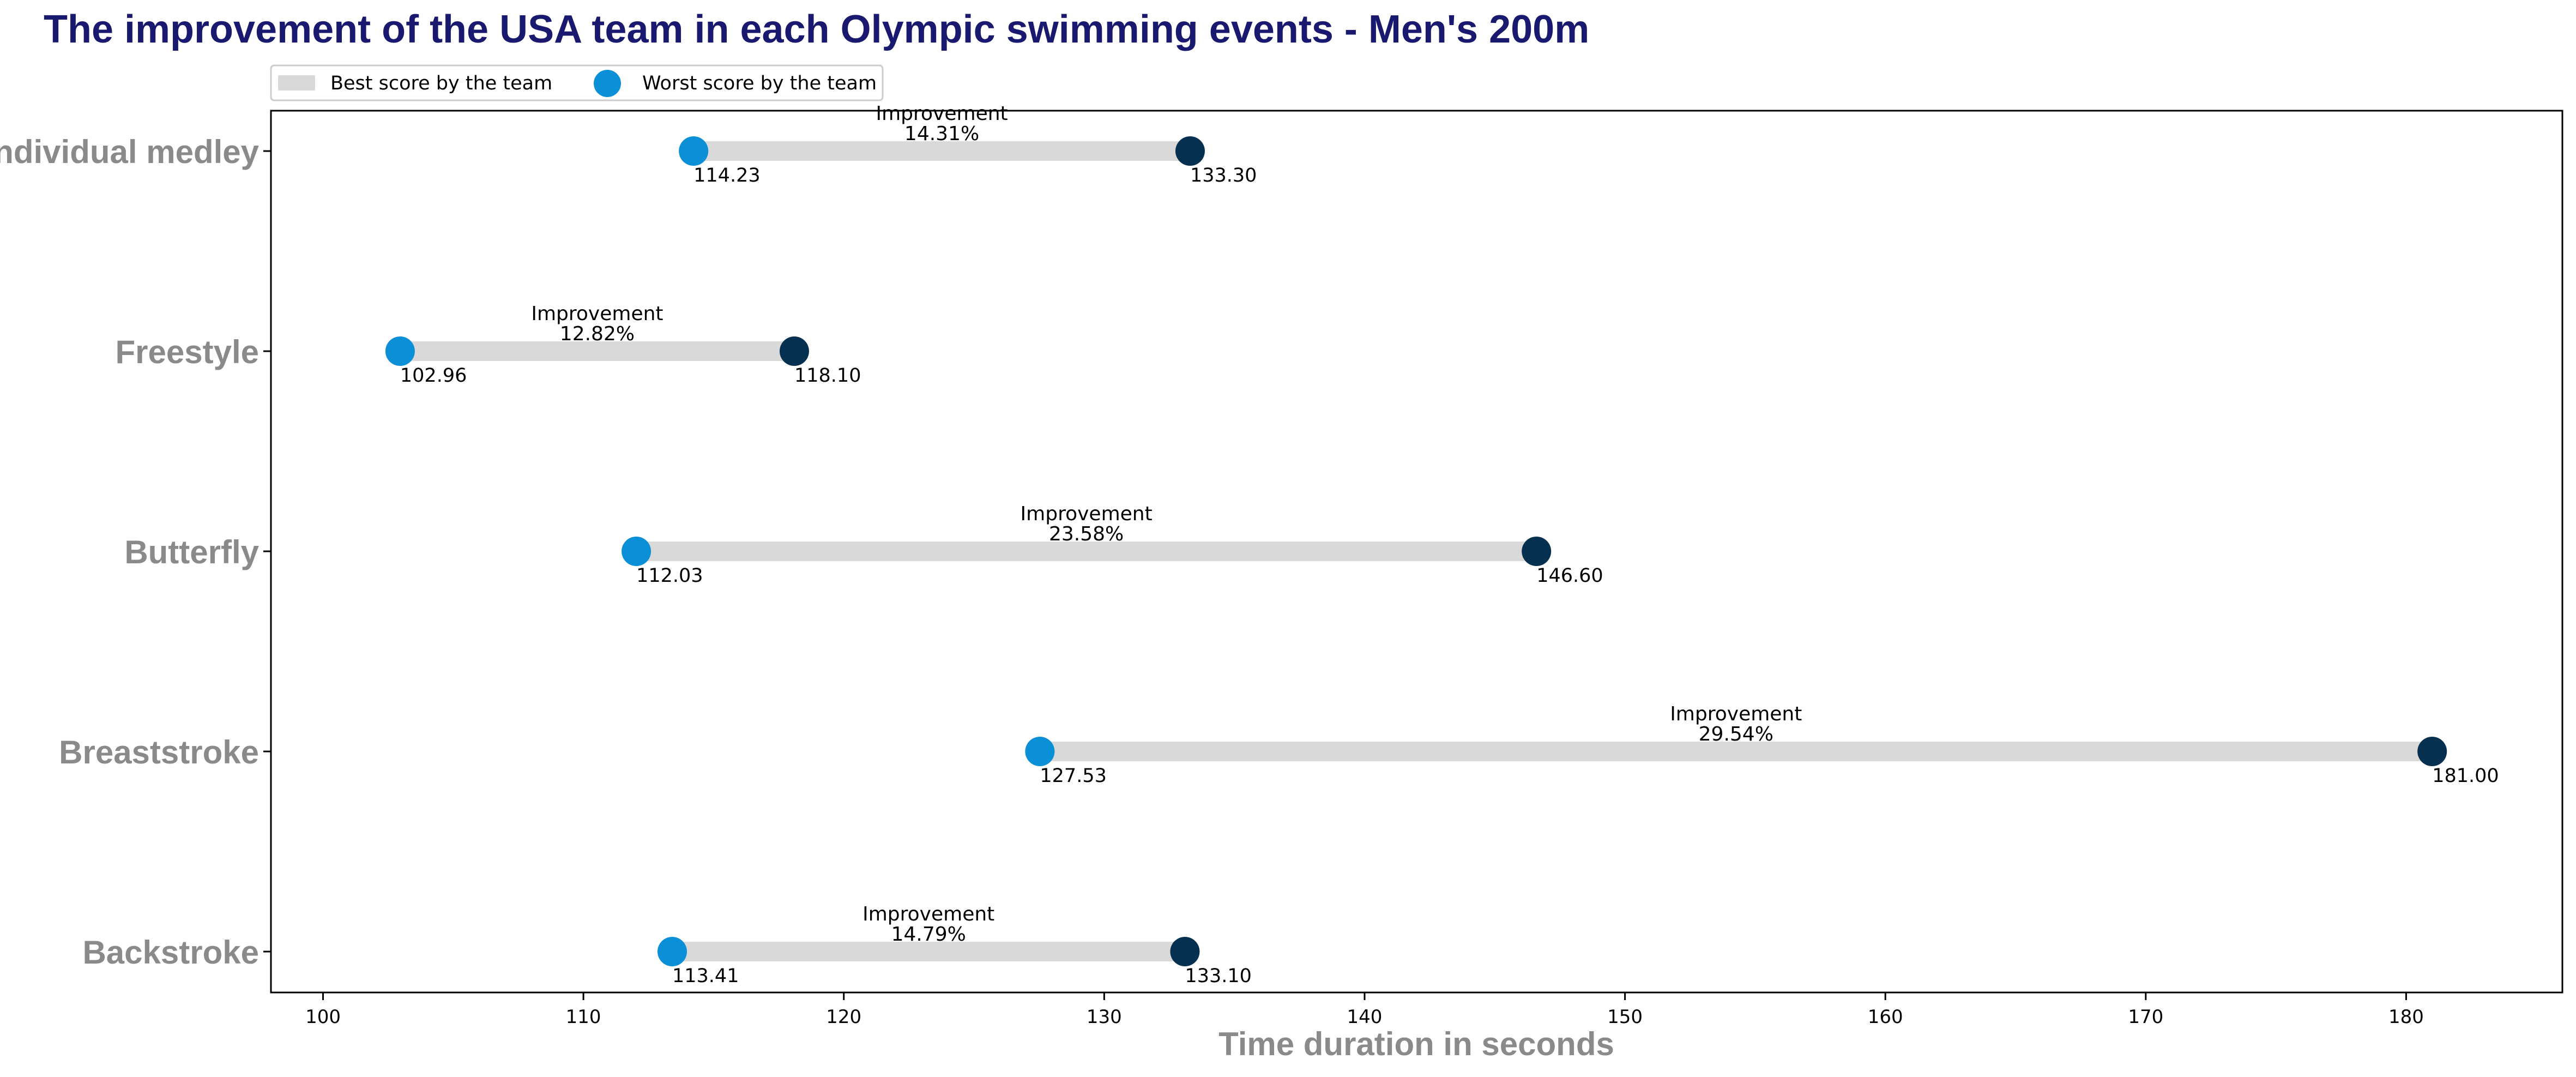  I want to click on x-axis: 100 110 120 130 140 150 160 170 180, so click(1365, 1010).